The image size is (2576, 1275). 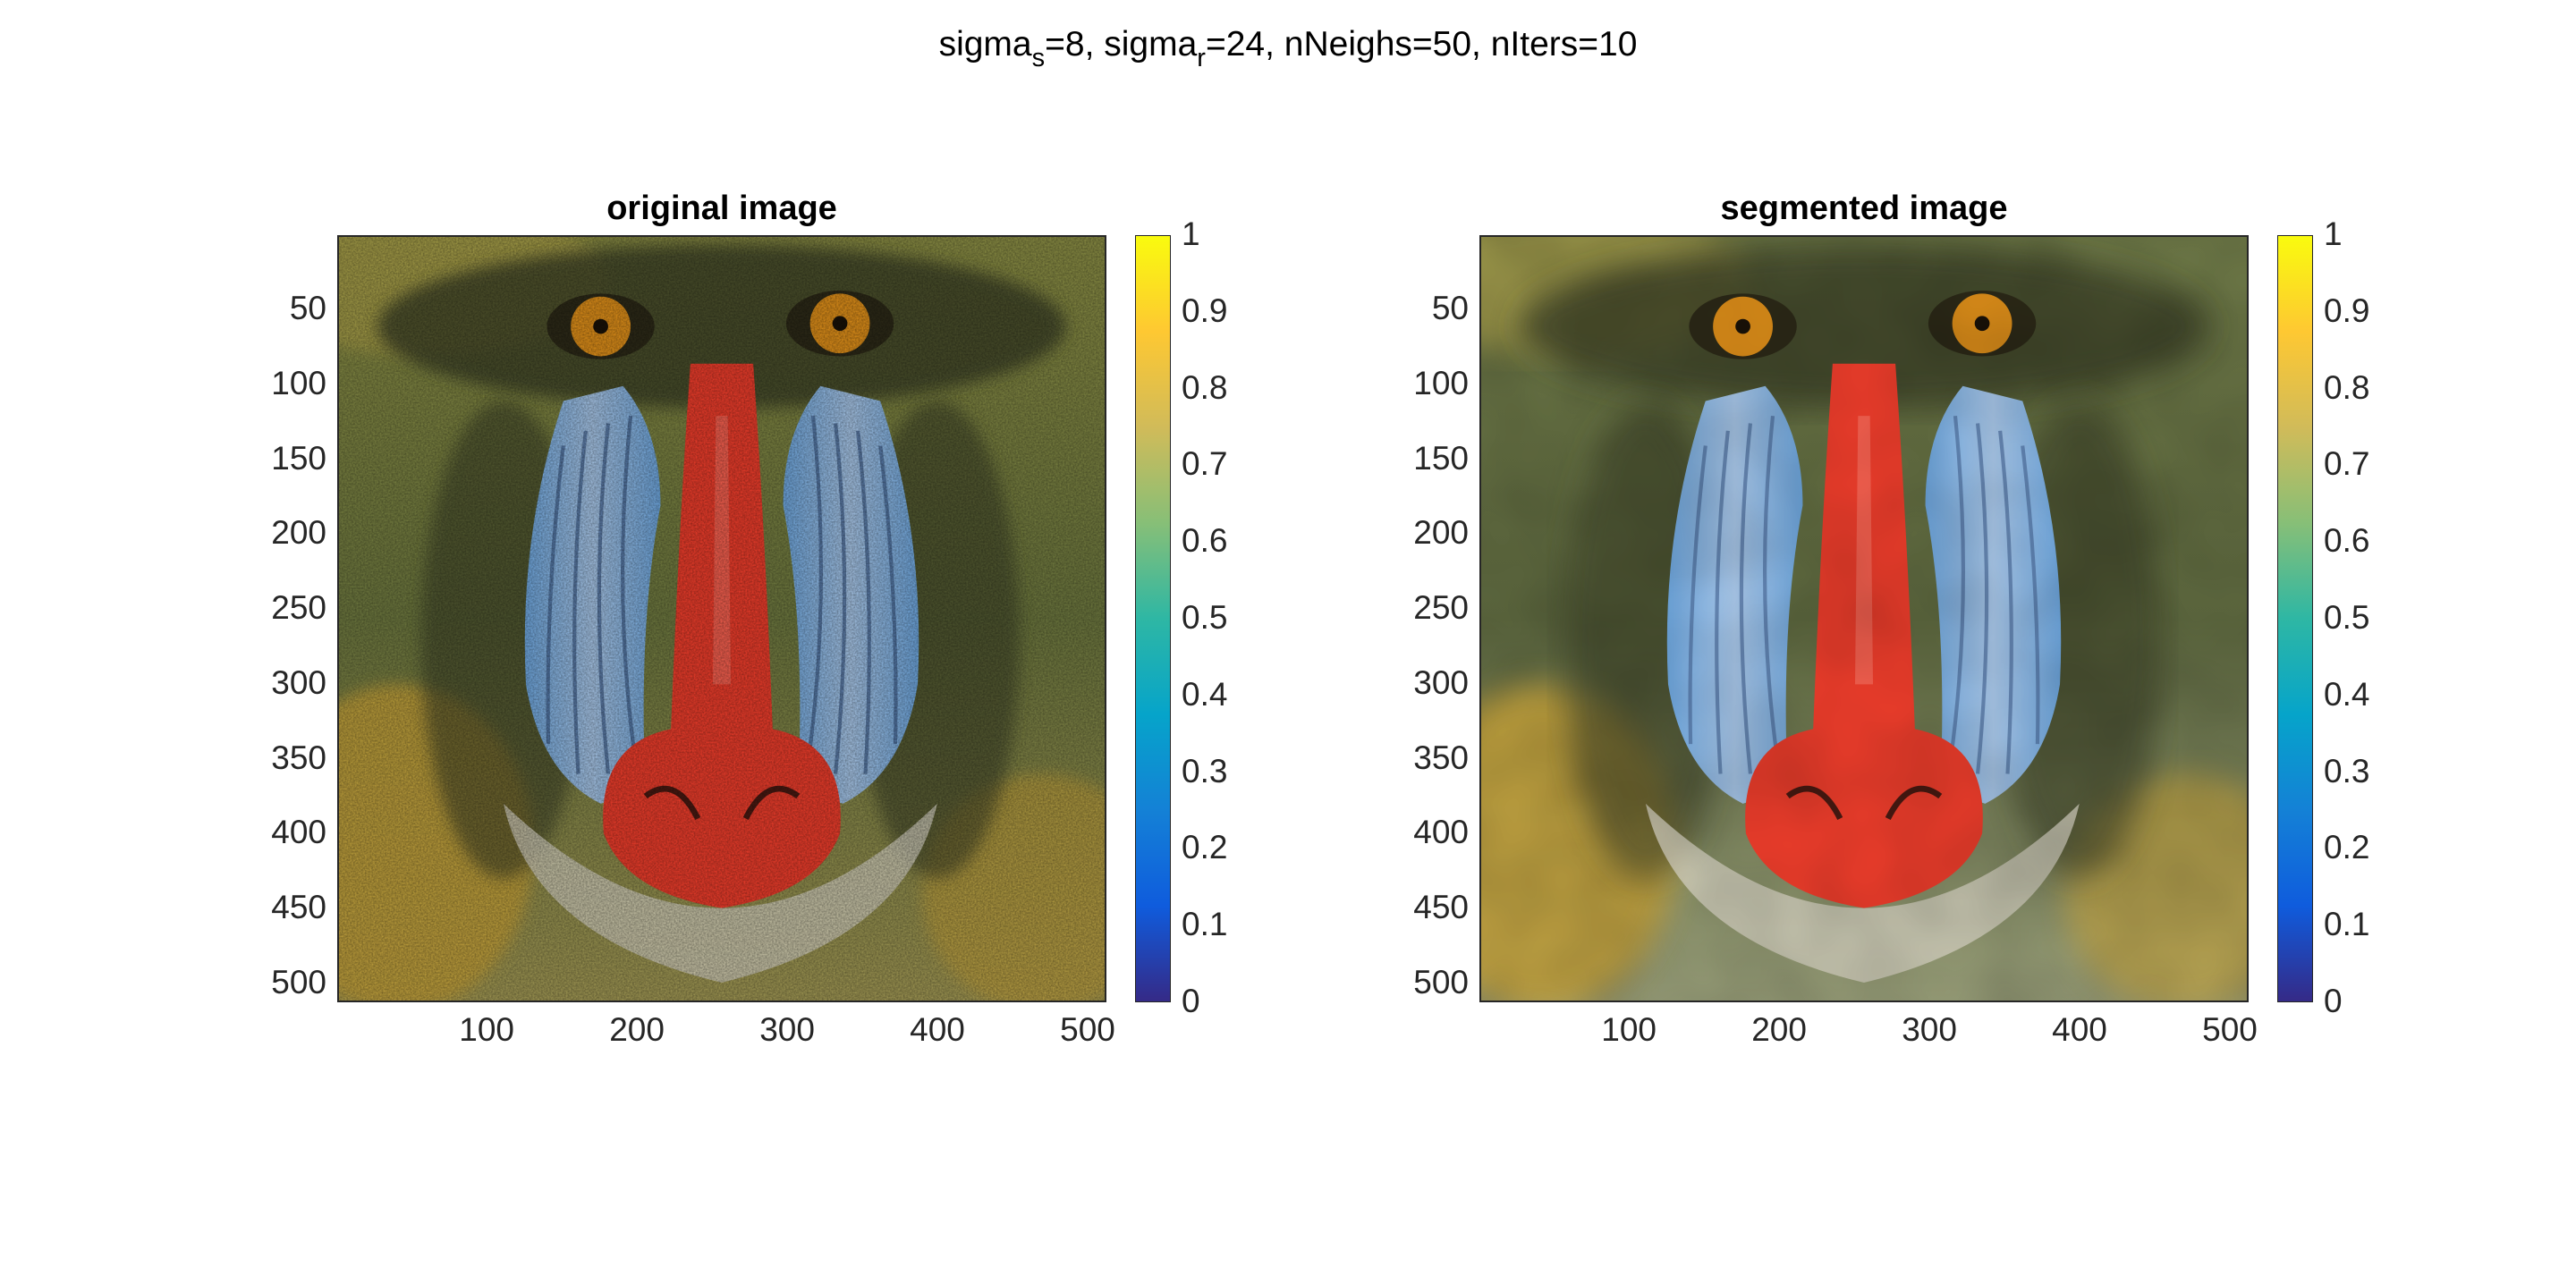 I want to click on subplot-title: segmented image, so click(x=1864, y=209).